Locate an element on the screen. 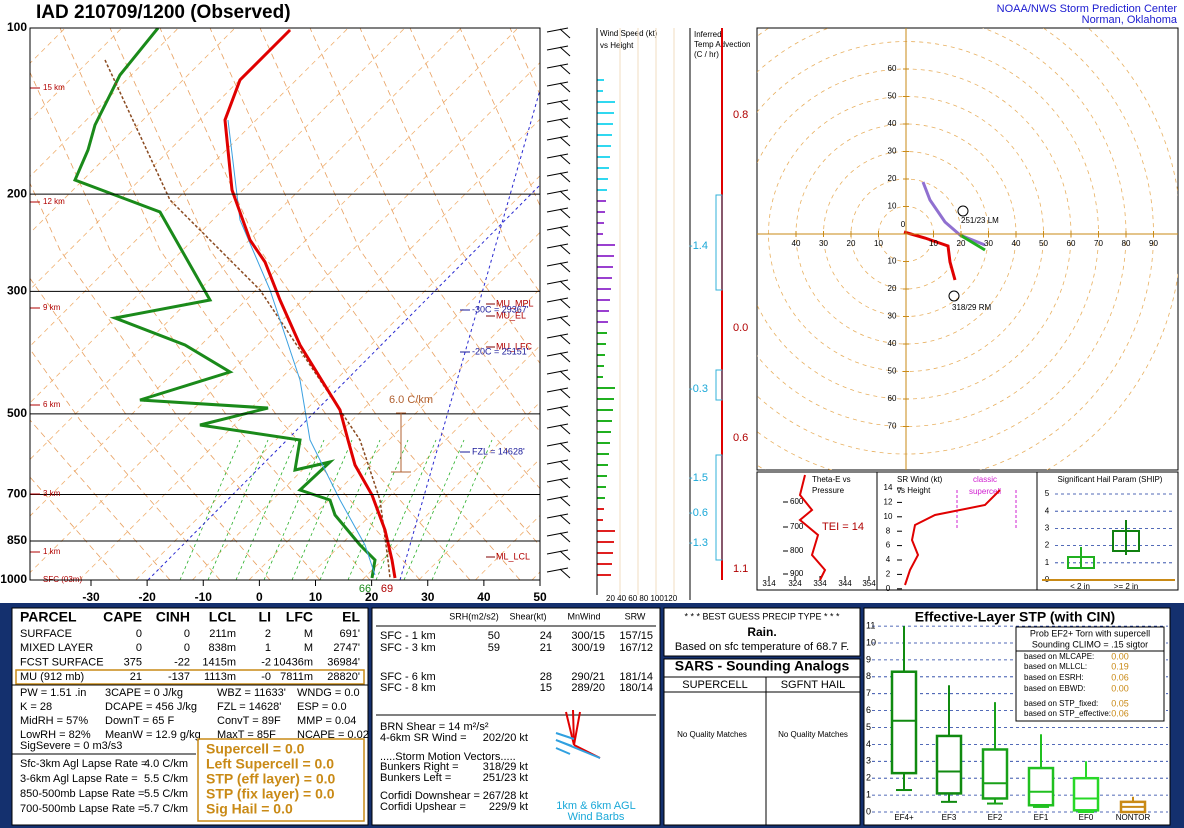 The width and height of the screenshot is (1184, 828). stp-y-label: 7 is located at coordinates (868, 693).